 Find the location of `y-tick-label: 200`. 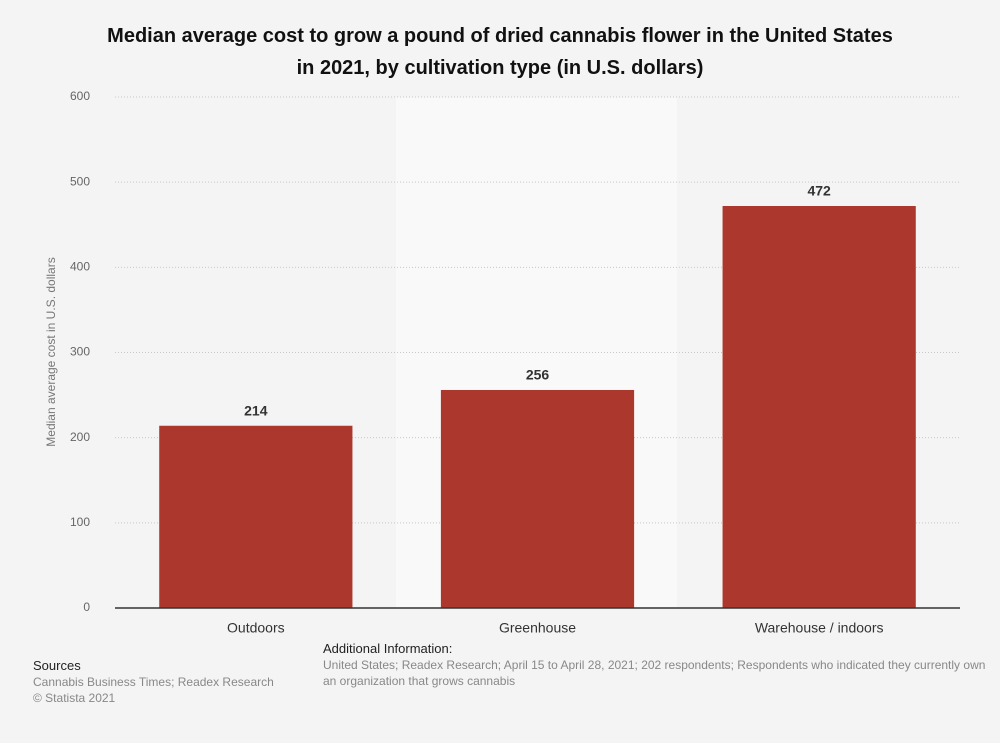

y-tick-label: 200 is located at coordinates (80, 437).